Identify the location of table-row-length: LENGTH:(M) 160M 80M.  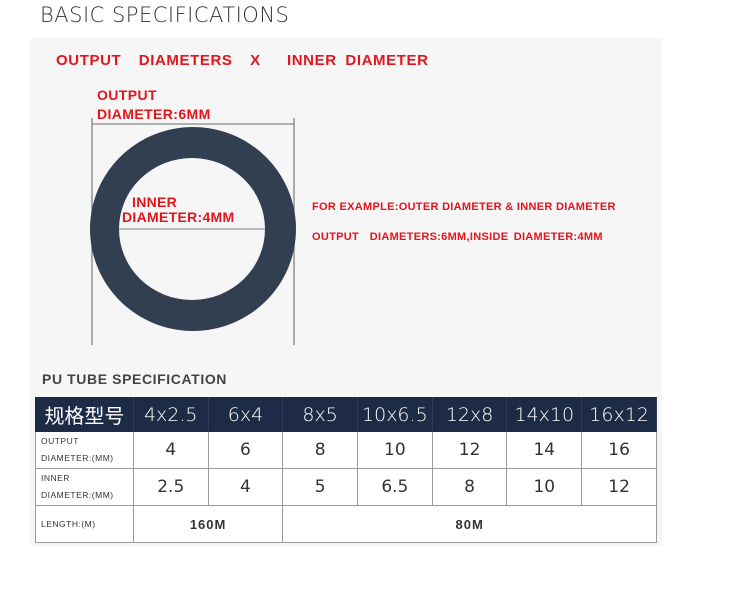
(346, 524).